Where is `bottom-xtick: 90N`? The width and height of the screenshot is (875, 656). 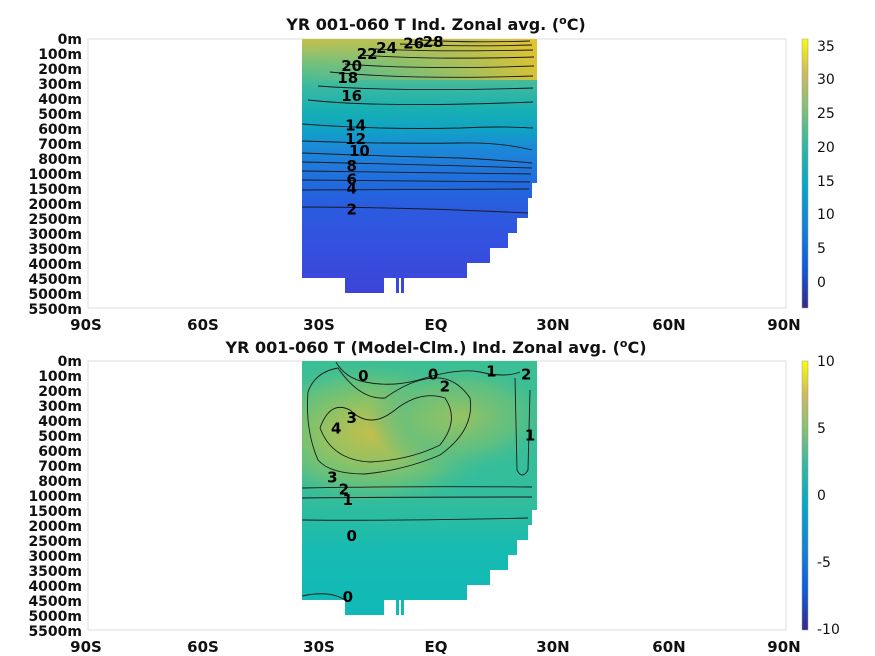 bottom-xtick: 90N is located at coordinates (783, 647).